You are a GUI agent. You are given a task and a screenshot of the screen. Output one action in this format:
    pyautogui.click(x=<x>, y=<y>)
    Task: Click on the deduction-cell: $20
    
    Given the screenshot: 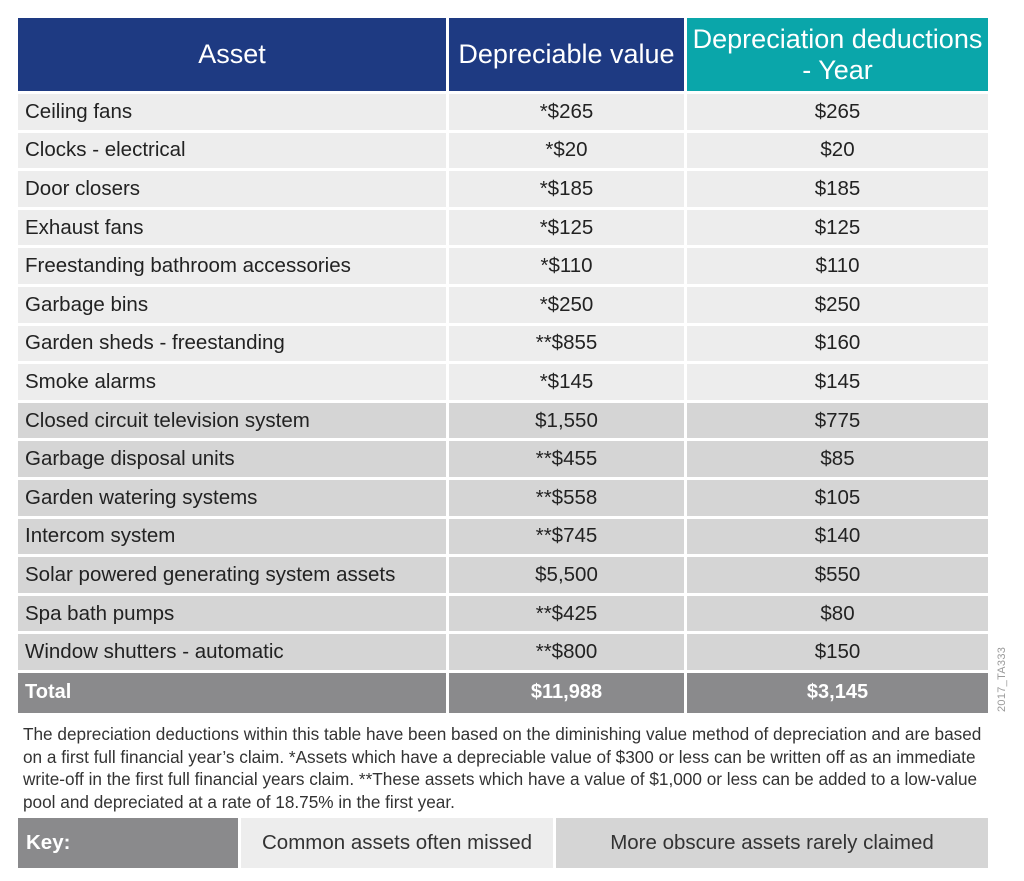 What is the action you would take?
    pyautogui.click(x=836, y=150)
    